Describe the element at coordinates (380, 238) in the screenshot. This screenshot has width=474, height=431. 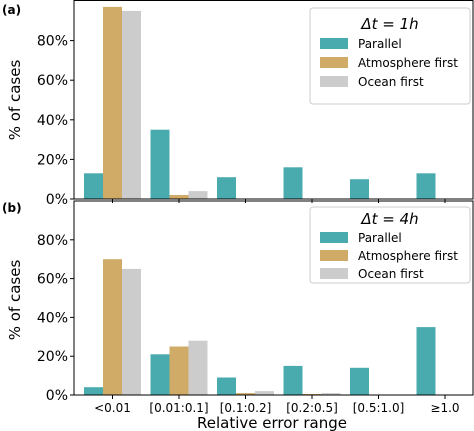
I see `panel-b-legend-label-parallel: Parallel` at that location.